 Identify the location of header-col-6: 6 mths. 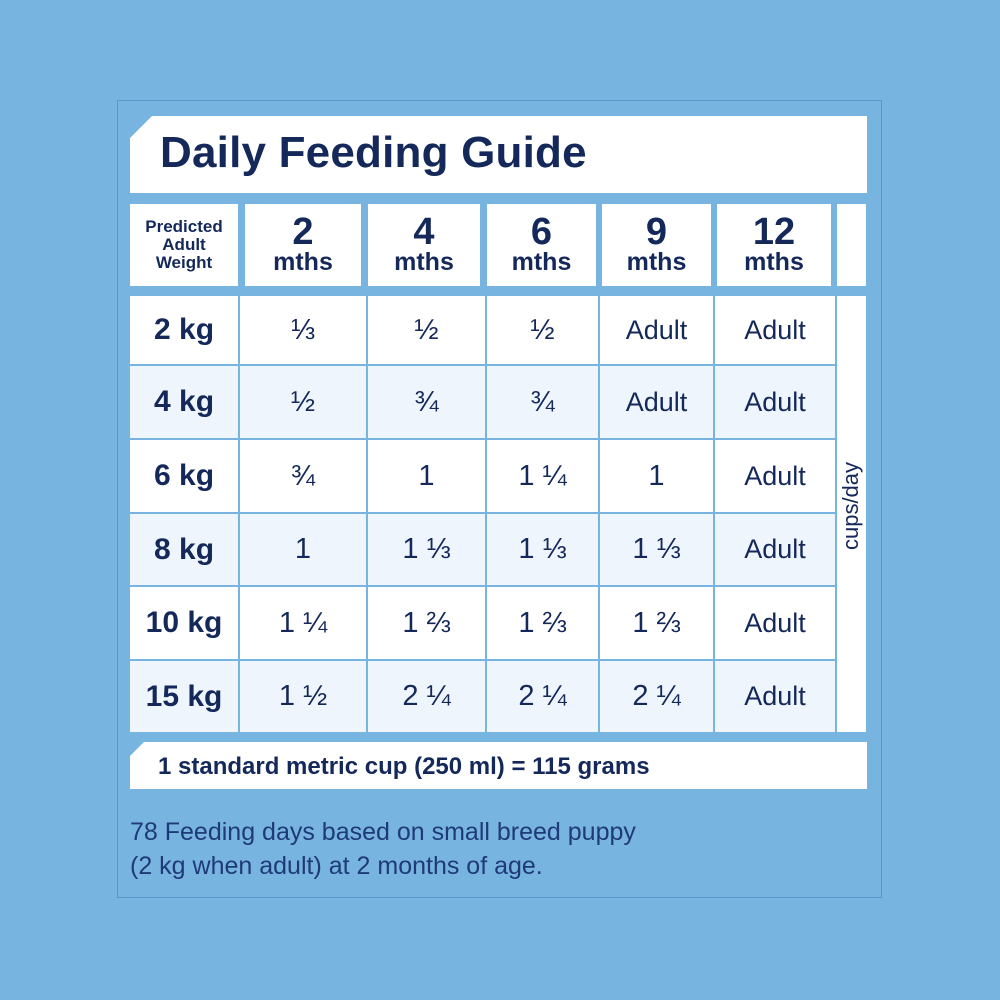
(541, 245).